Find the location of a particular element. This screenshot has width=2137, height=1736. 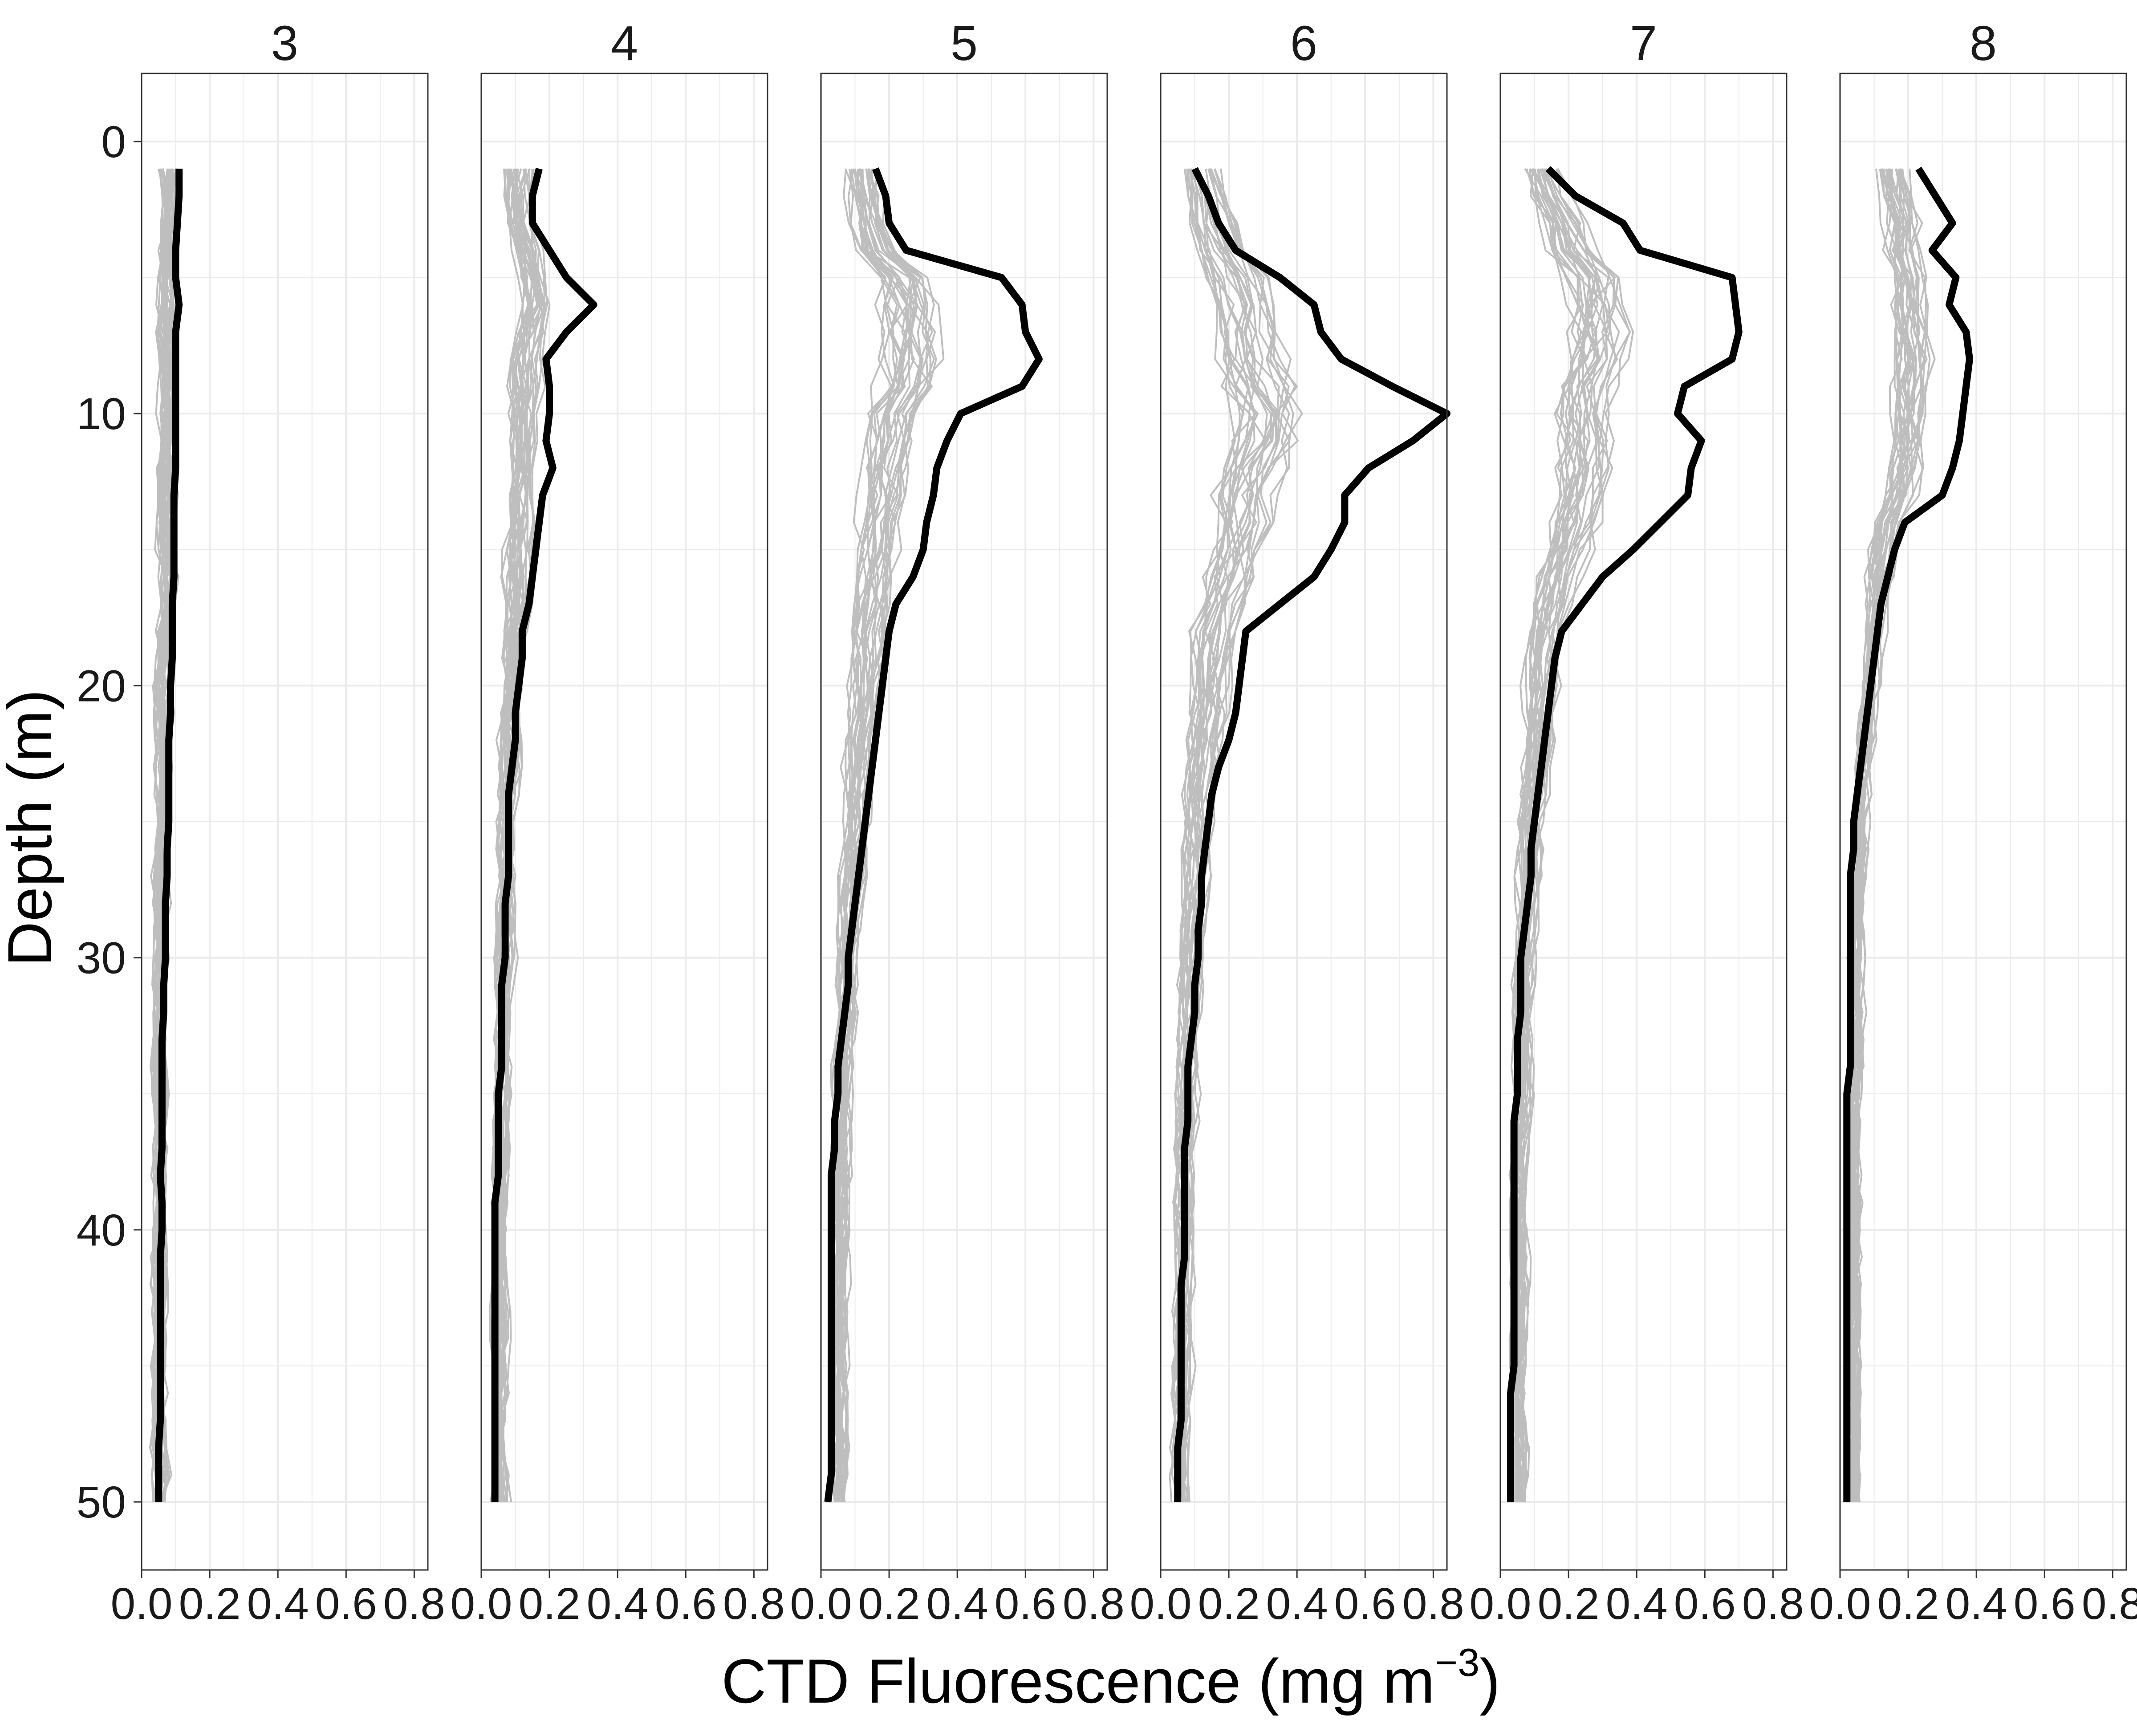

panel-5: 5 0.0 0.2 0.4 0.6 0.8 is located at coordinates (957, 822).